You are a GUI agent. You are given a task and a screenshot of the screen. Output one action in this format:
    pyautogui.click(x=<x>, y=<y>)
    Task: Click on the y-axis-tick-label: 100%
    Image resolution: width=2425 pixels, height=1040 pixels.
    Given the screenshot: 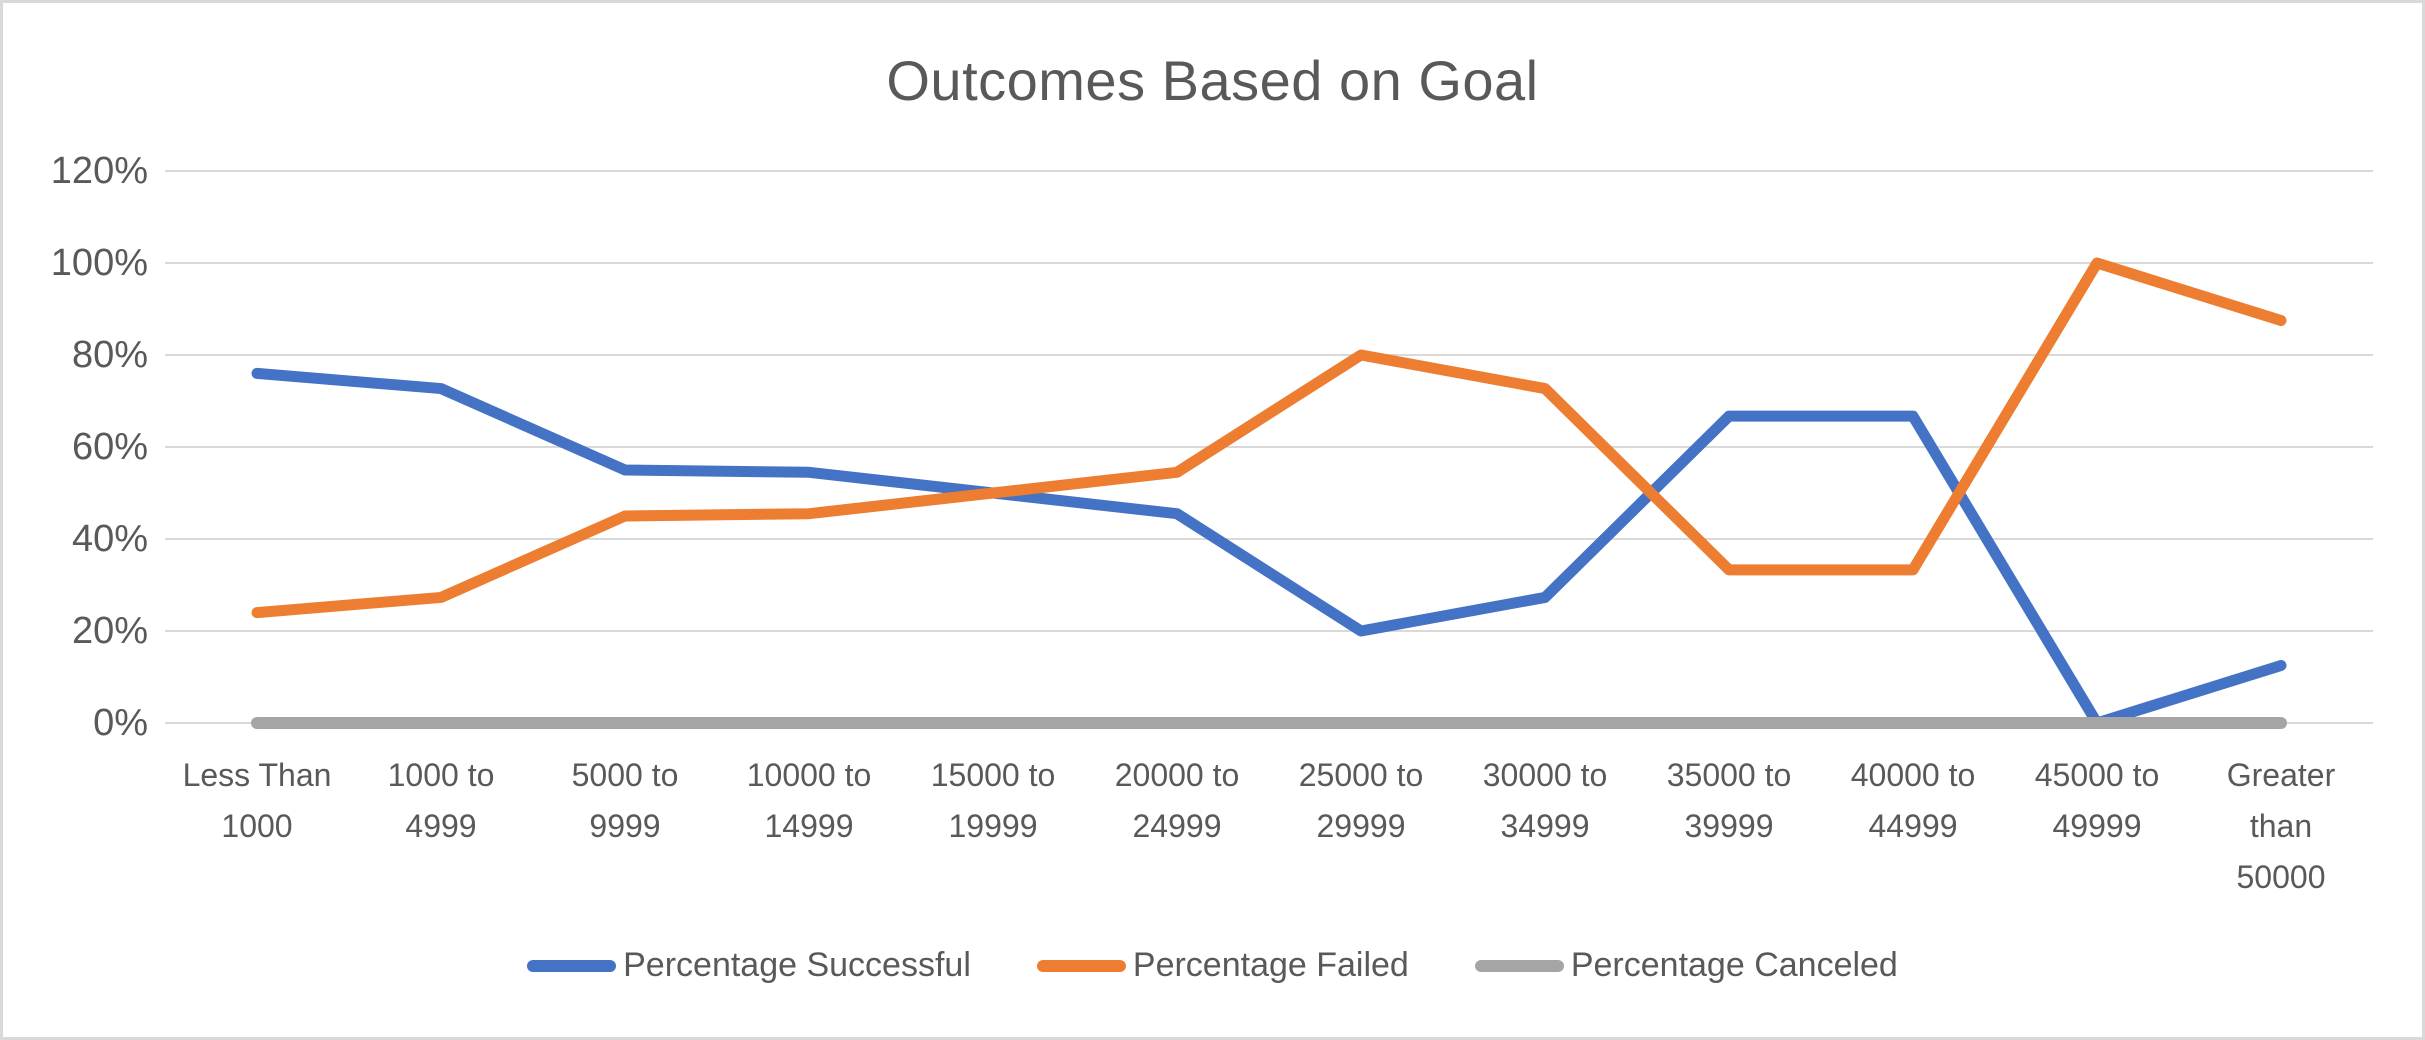 What is the action you would take?
    pyautogui.click(x=99, y=263)
    